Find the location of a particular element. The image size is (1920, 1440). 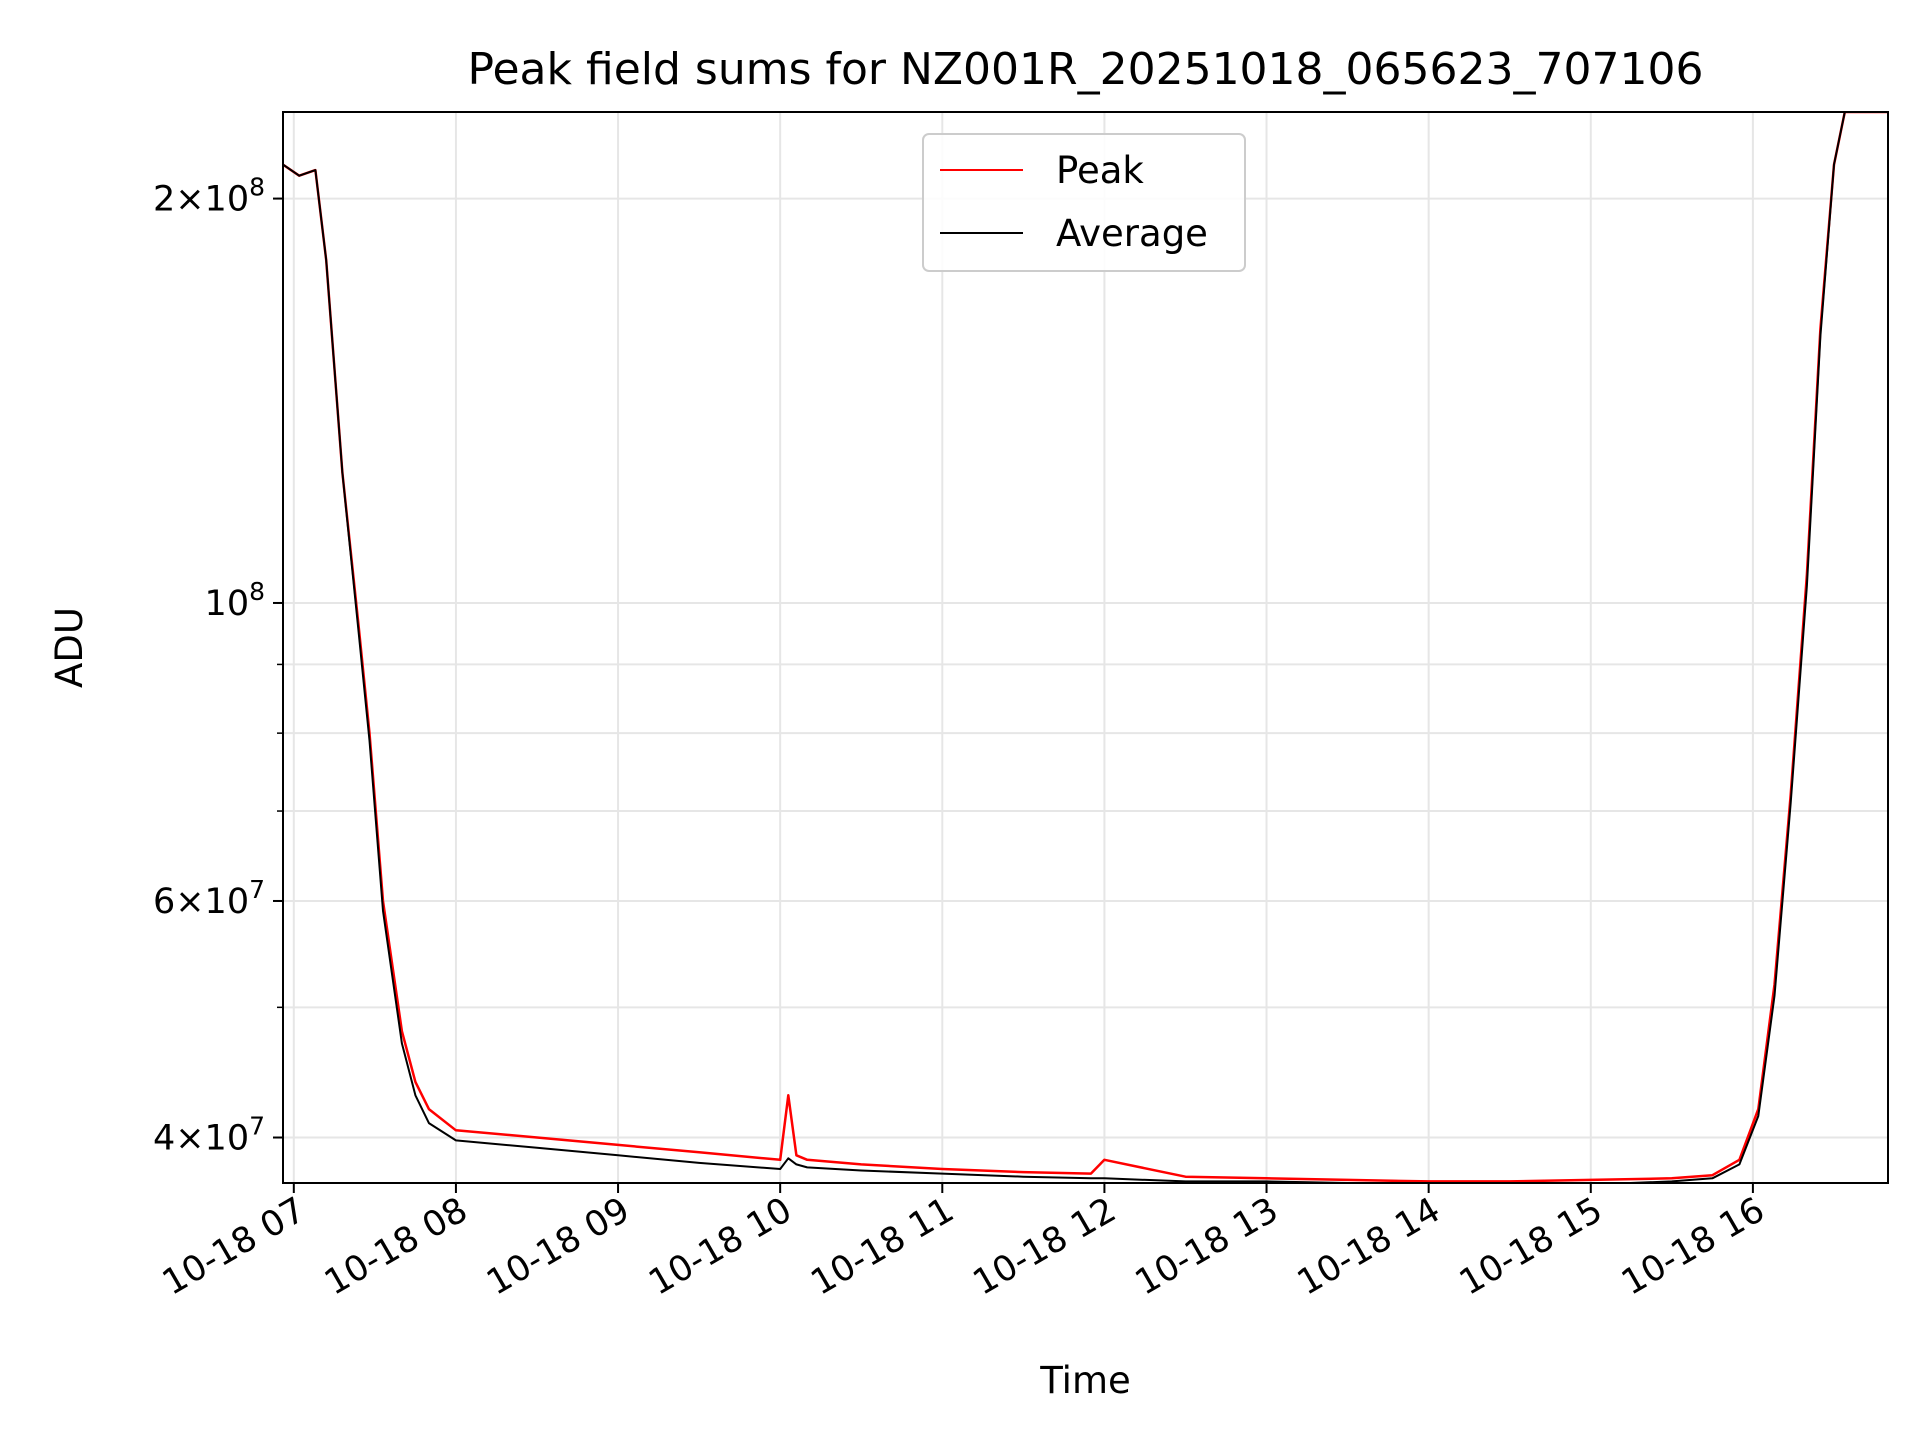

x-tick-label: 10-18 07 is located at coordinates (234, 1246).